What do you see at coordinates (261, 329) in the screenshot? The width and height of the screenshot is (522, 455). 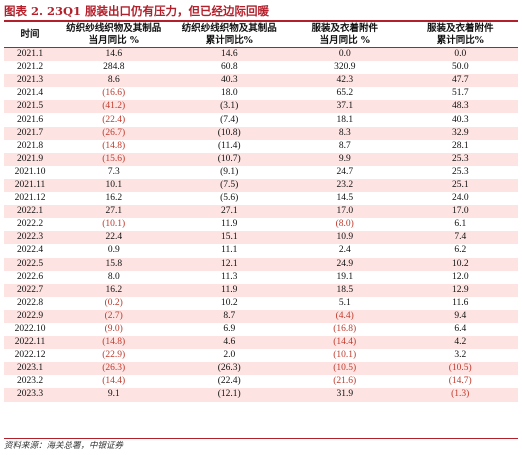 I see `table-row: 2022.10 (9.0) 6.9 (16.8) 6.4` at bounding box center [261, 329].